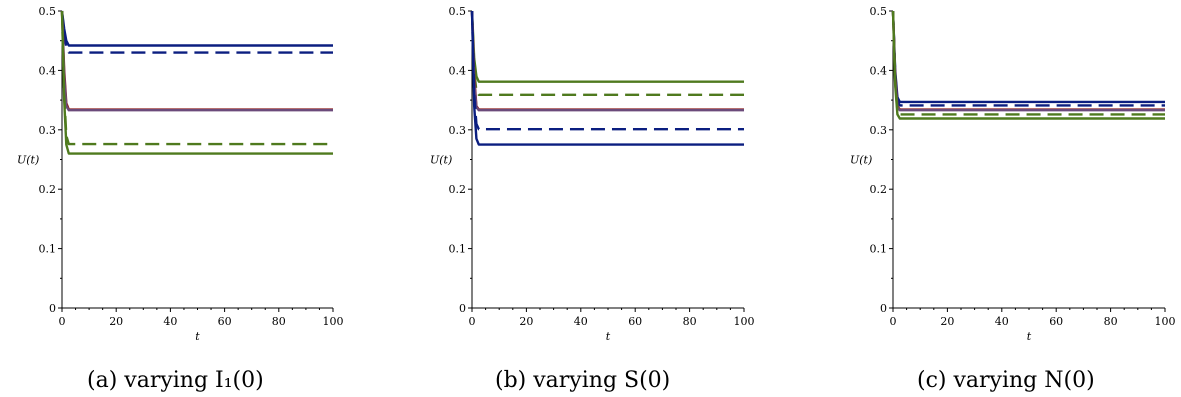  I want to click on panel-caption: (c) varying N(0), so click(1006, 380).